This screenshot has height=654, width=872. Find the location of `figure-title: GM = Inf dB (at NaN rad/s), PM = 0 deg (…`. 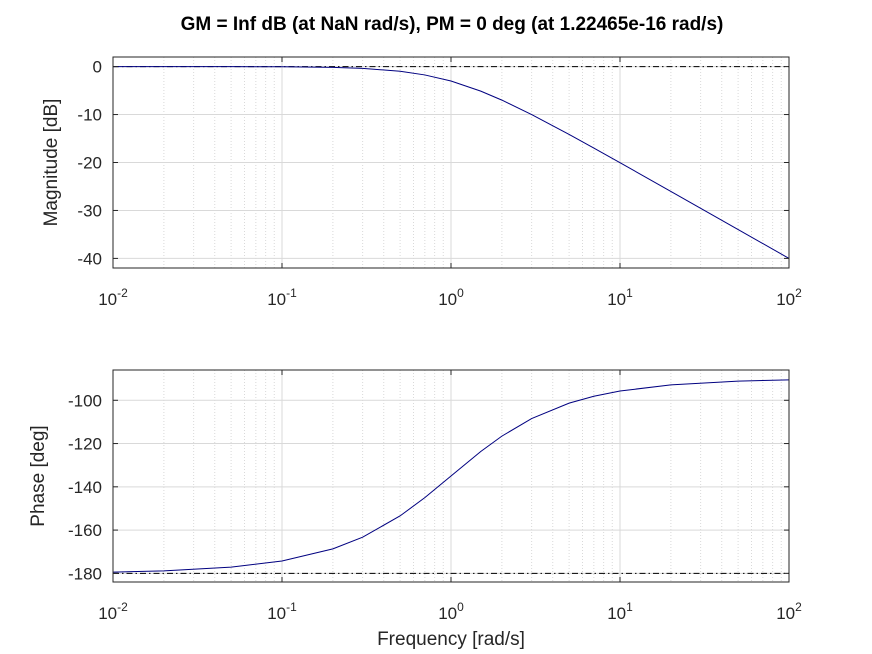

figure-title: GM = Inf dB (at NaN rad/s), PM = 0 deg (… is located at coordinates (452, 24).